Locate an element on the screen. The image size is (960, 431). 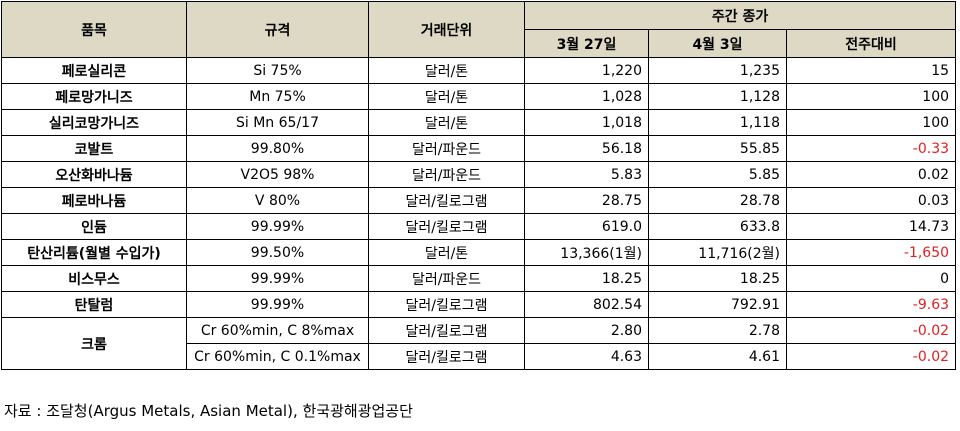
item-cell: 페로바나듐 is located at coordinates (94, 200).